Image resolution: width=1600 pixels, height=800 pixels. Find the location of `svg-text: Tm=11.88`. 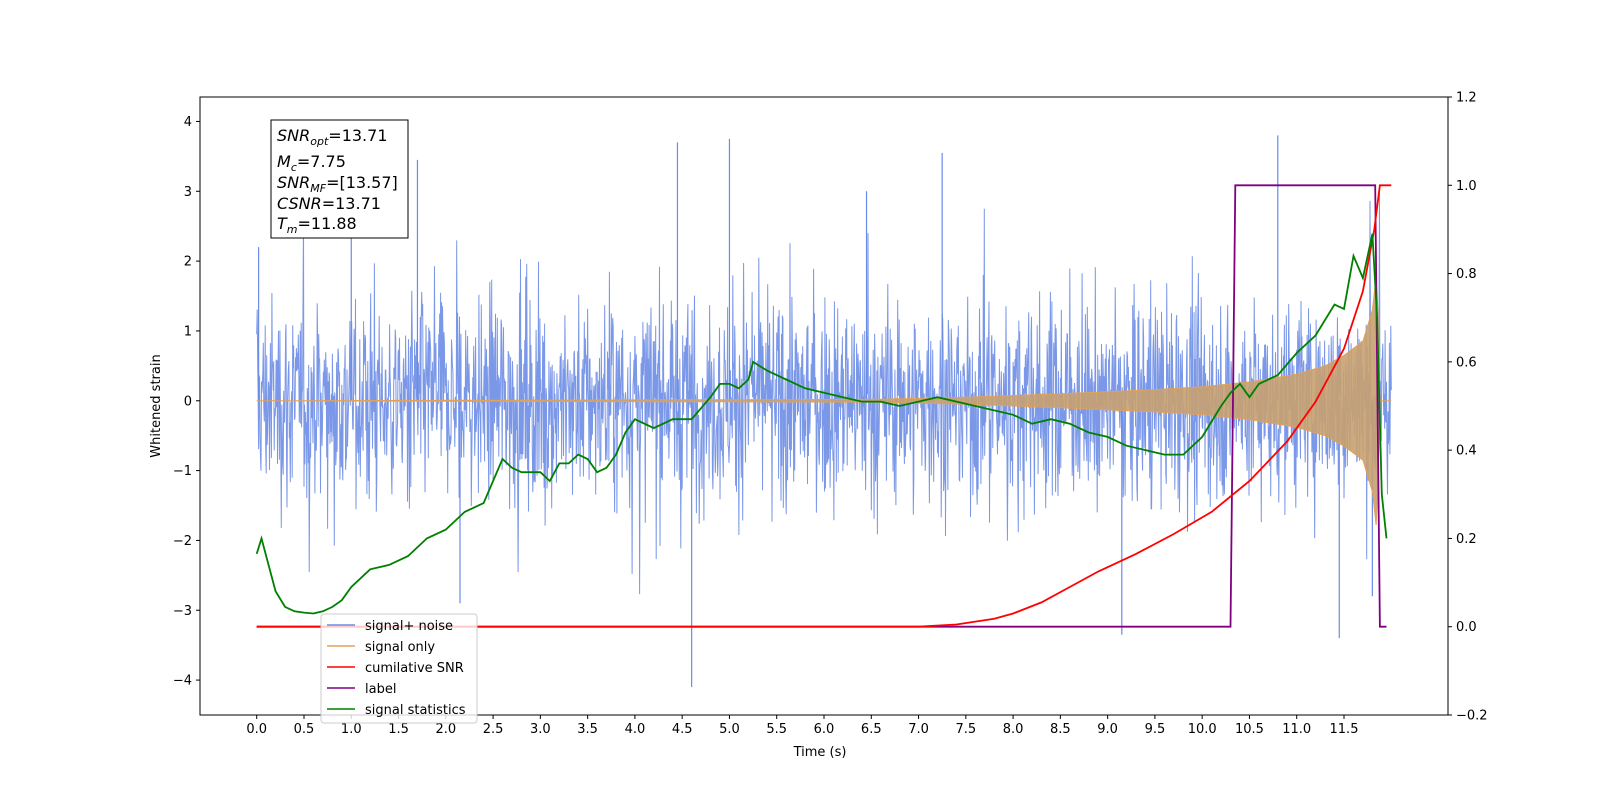

svg-text: Tm=11.88 is located at coordinates (317, 225).